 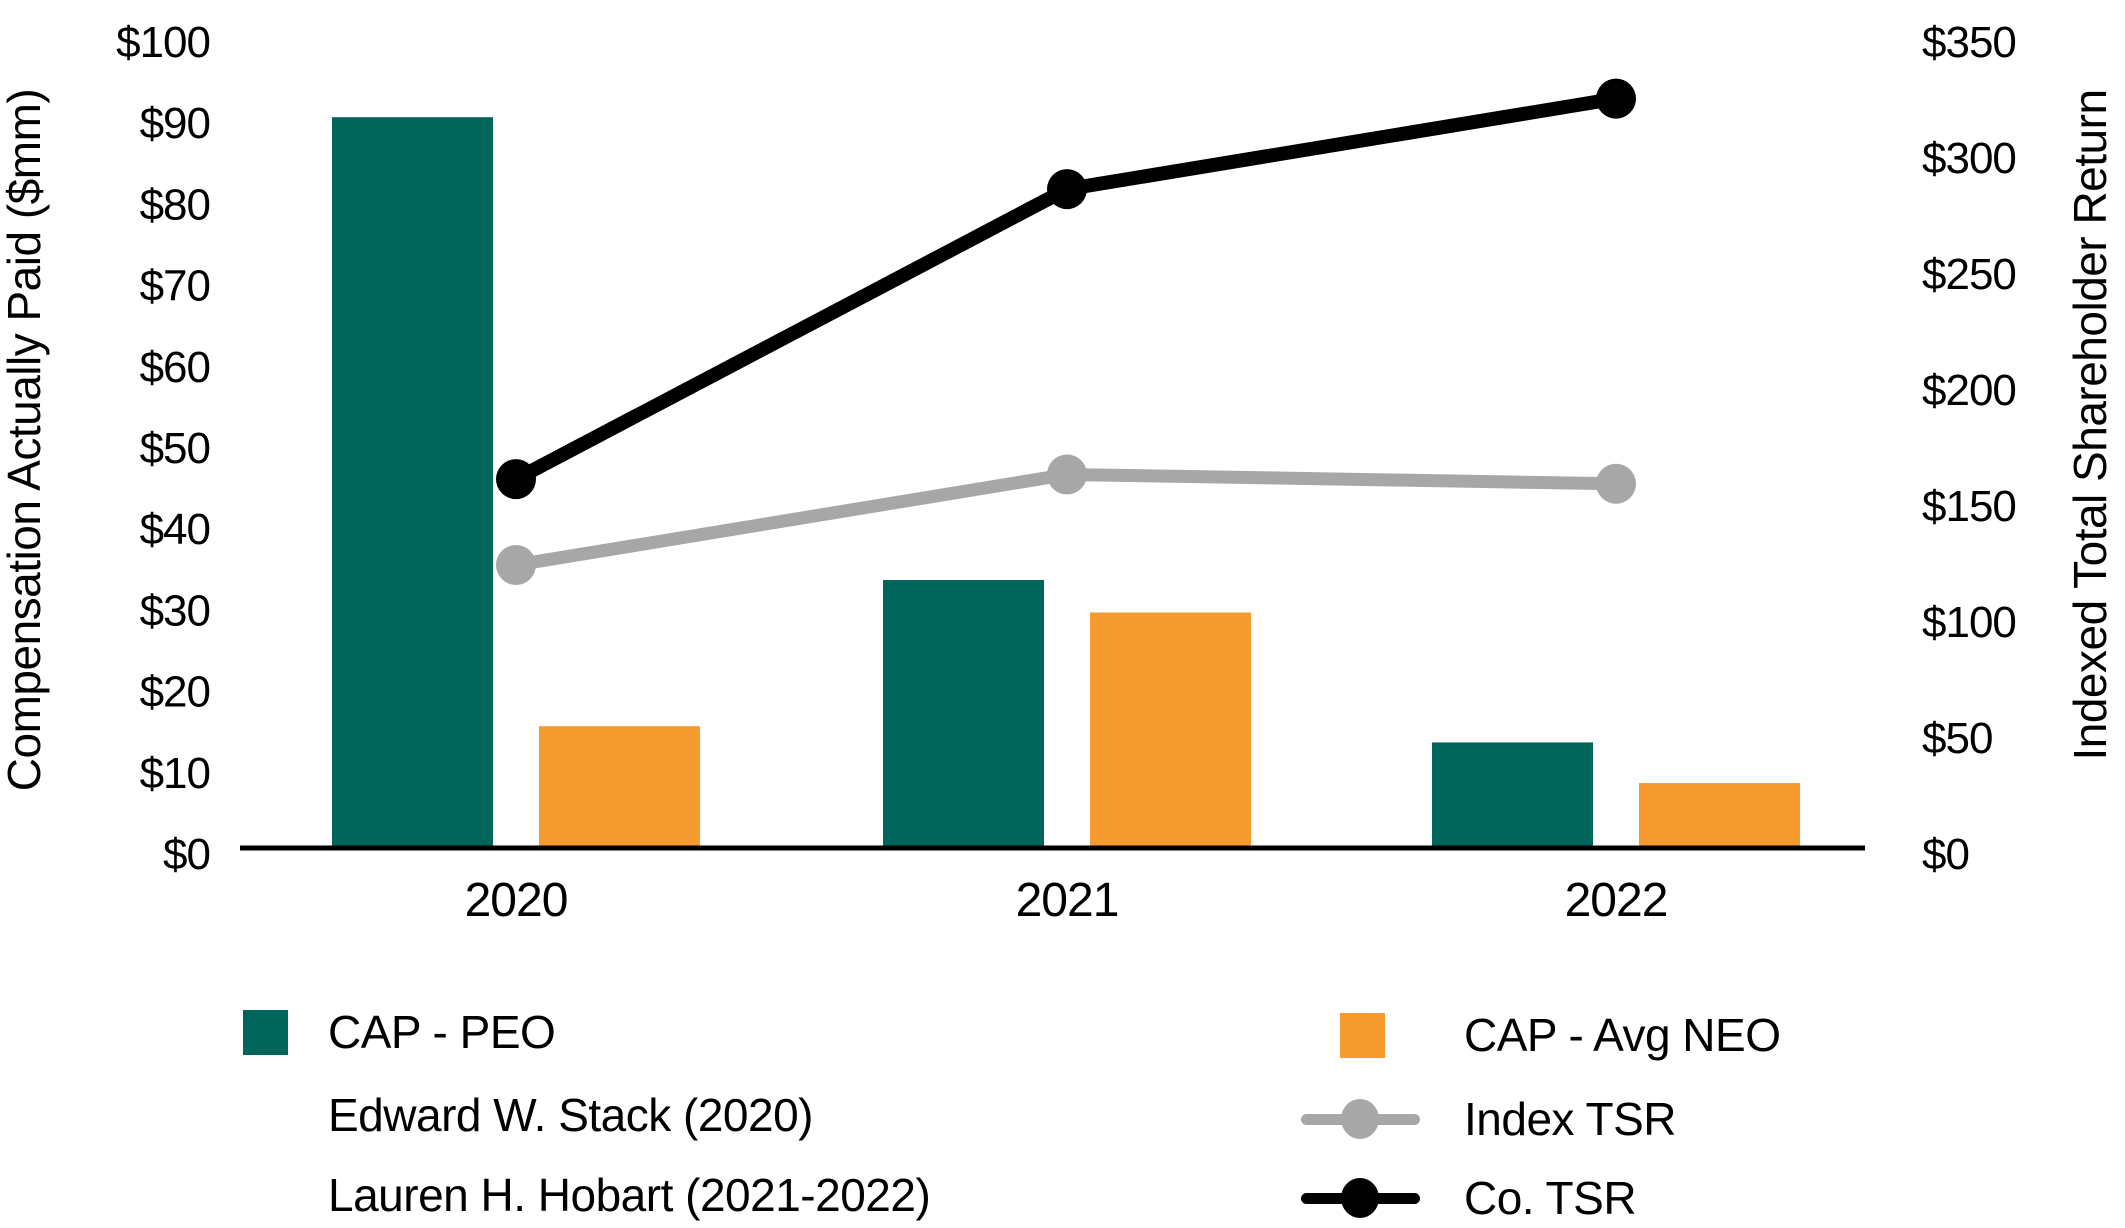 What do you see at coordinates (1362, 1035) in the screenshot?
I see `cap-avg-neo-swatch` at bounding box center [1362, 1035].